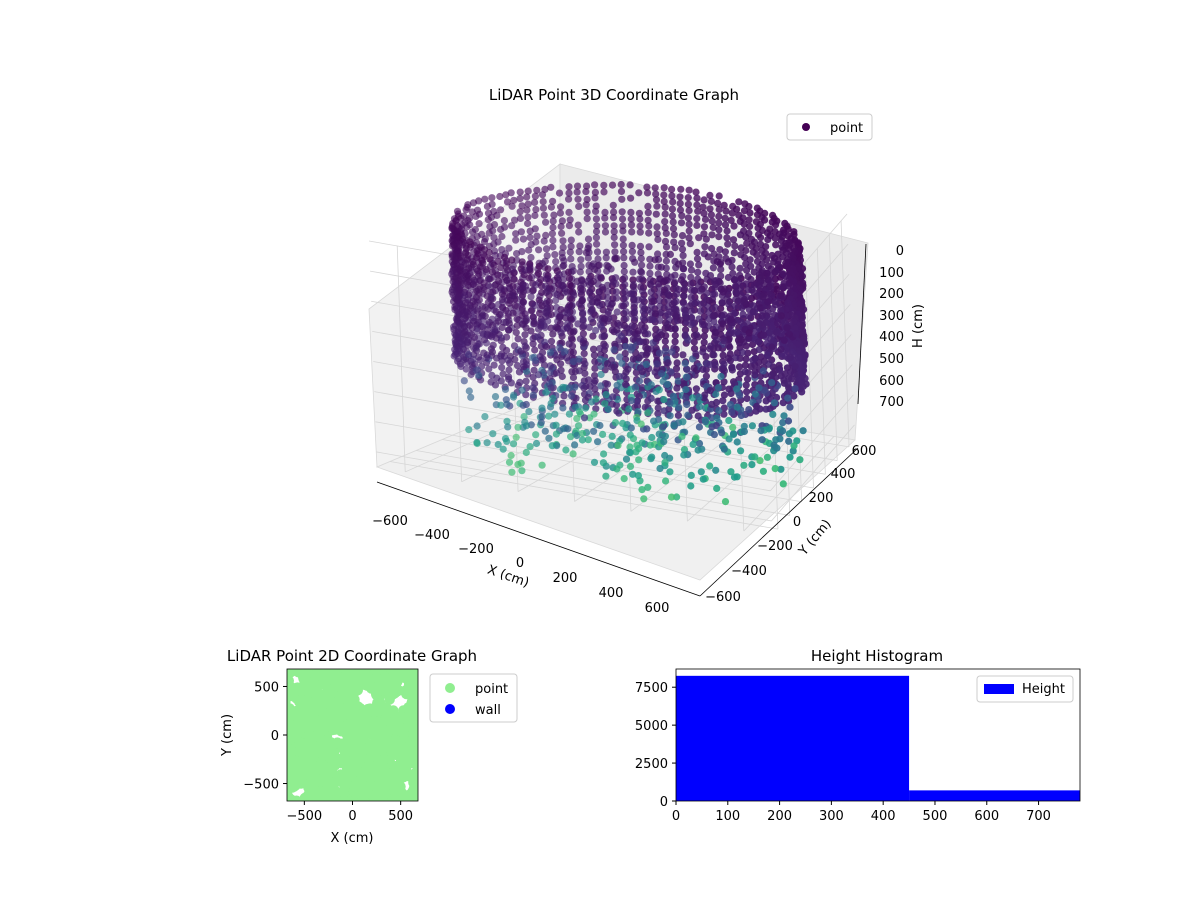 This screenshot has height=900, width=1200. Describe the element at coordinates (1043, 689) in the screenshot. I see `legend-label-height: Height` at that location.